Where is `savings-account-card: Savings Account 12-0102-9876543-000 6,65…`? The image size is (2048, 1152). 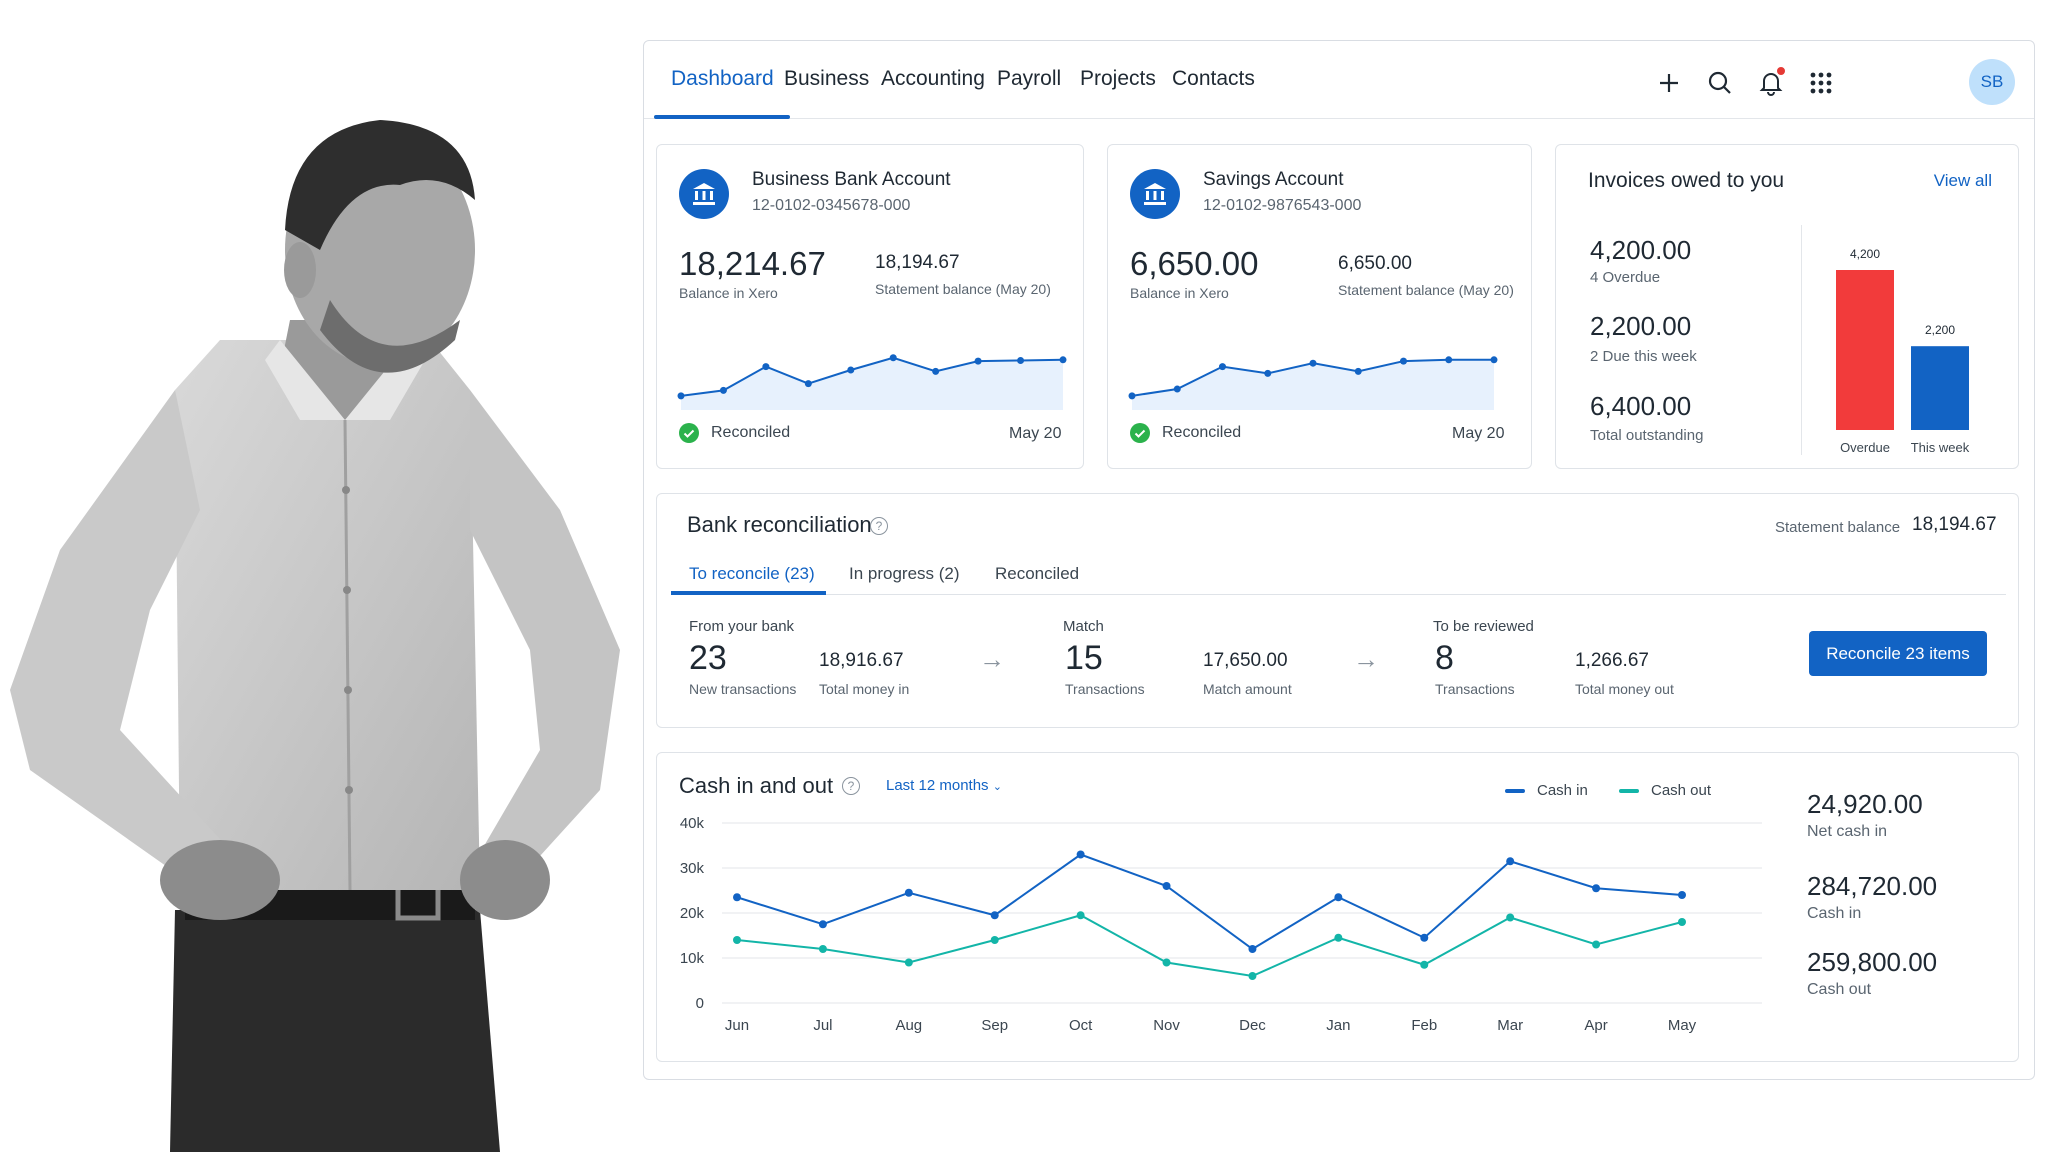
savings-account-card: Savings Account 12-0102-9876543-000 6,65… is located at coordinates (1319, 306).